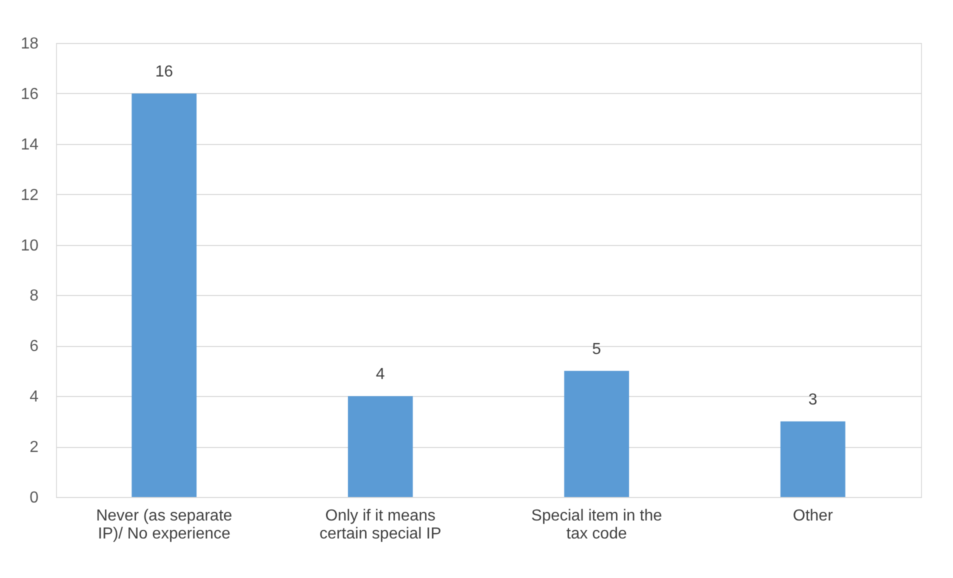 The image size is (953, 578). What do you see at coordinates (380, 375) in the screenshot?
I see `data-label: 4` at bounding box center [380, 375].